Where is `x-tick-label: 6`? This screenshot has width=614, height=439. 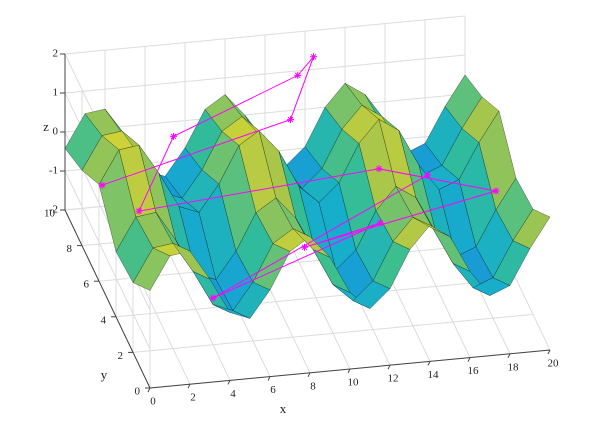
x-tick-label: 6 is located at coordinates (273, 390).